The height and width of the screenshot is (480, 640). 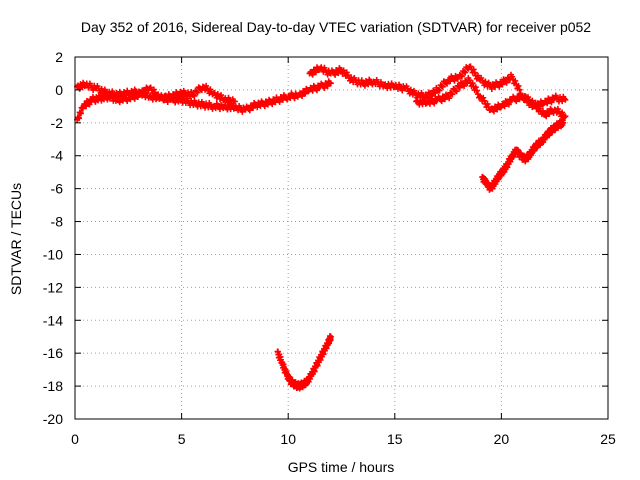 I want to click on y-tick-label: -8, so click(x=57, y=222).